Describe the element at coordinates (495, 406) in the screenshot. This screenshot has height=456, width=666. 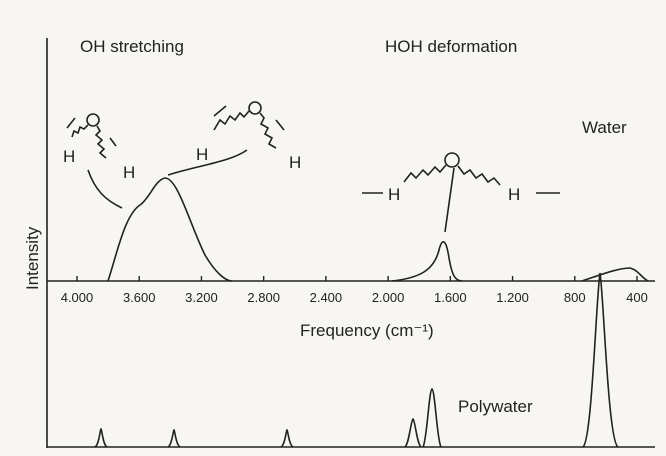
I see `polywater-label: Polywater` at that location.